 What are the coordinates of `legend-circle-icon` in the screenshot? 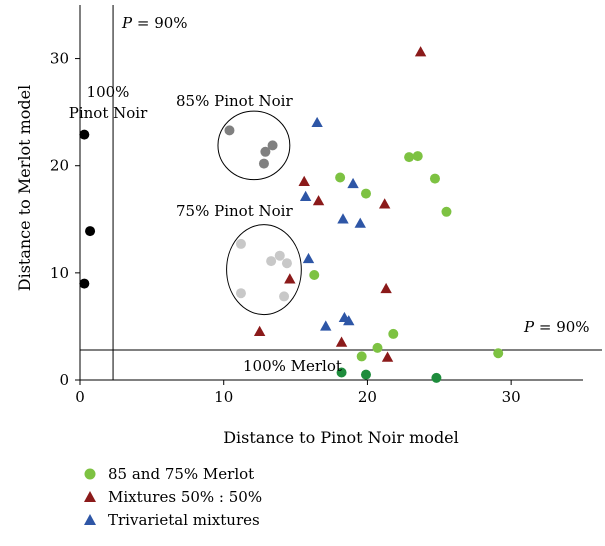 It's located at (90, 473).